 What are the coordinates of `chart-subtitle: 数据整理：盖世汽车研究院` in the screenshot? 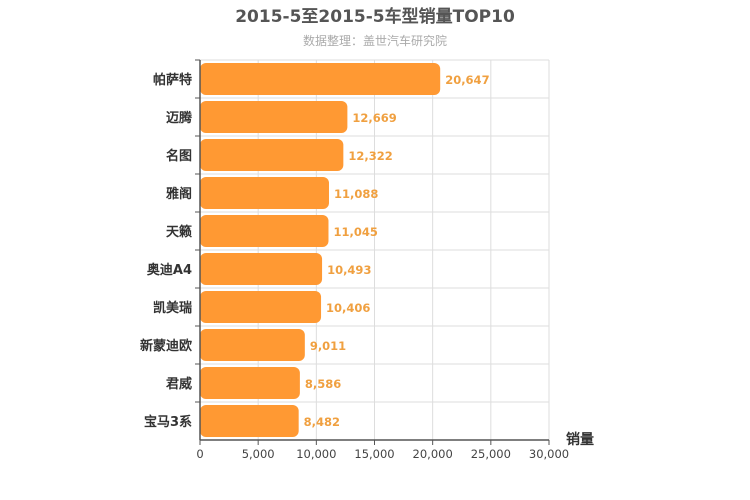 It's located at (375, 40).